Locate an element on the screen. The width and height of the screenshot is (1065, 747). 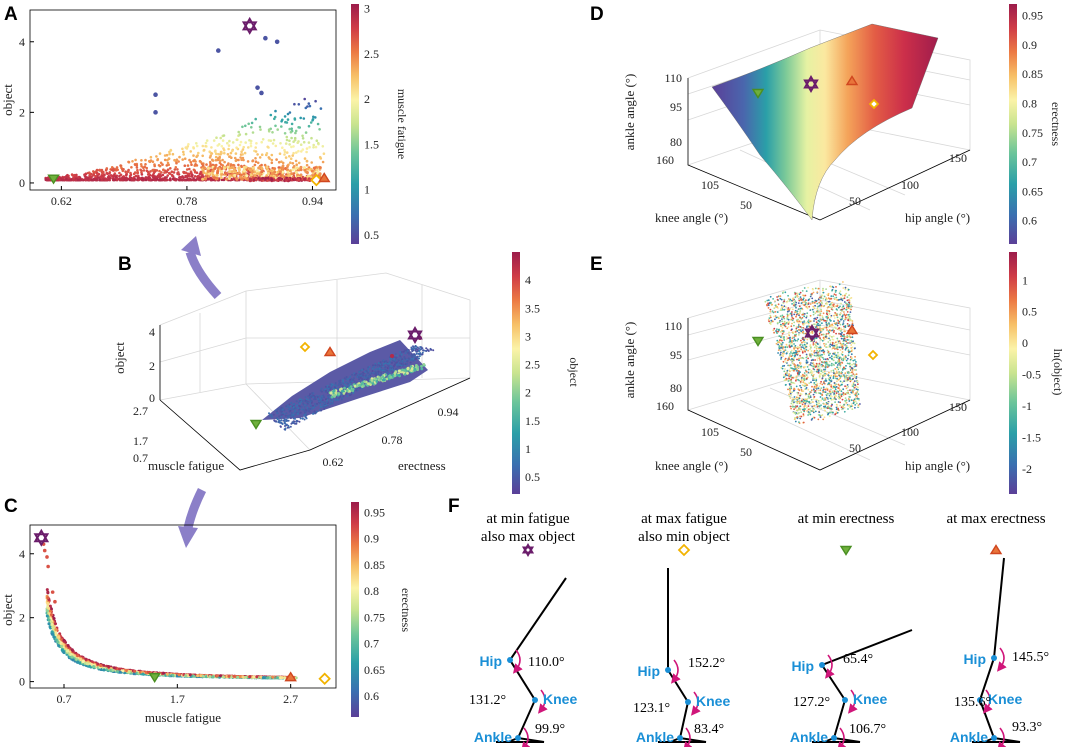
highlight-down_triangle is located at coordinates (53, 179).